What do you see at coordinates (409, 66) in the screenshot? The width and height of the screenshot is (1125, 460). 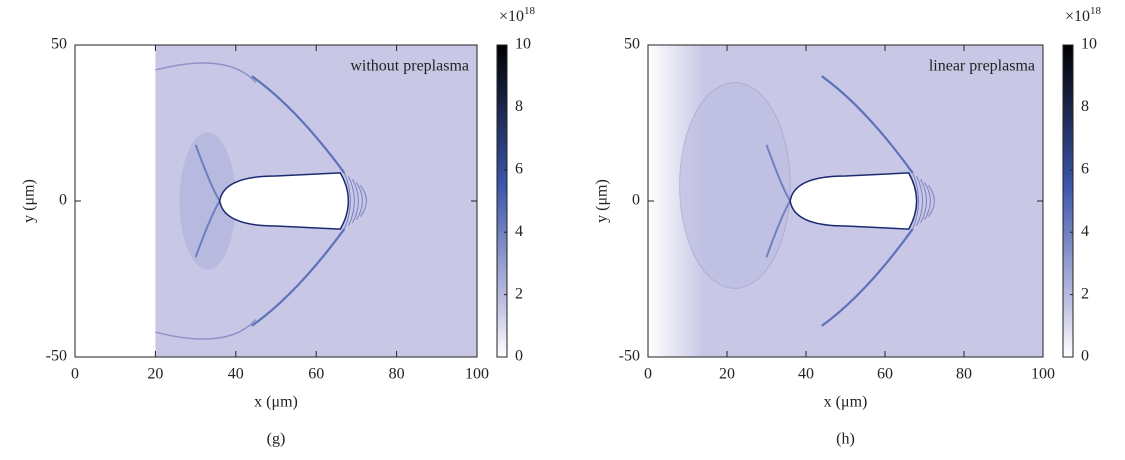 I see `annotation: without preplasma` at bounding box center [409, 66].